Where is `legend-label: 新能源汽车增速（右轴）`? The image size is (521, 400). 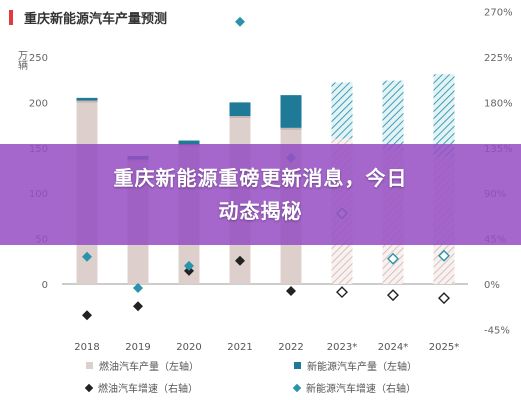
legend-label: 新能源汽车增速（右轴） is located at coordinates (361, 389).